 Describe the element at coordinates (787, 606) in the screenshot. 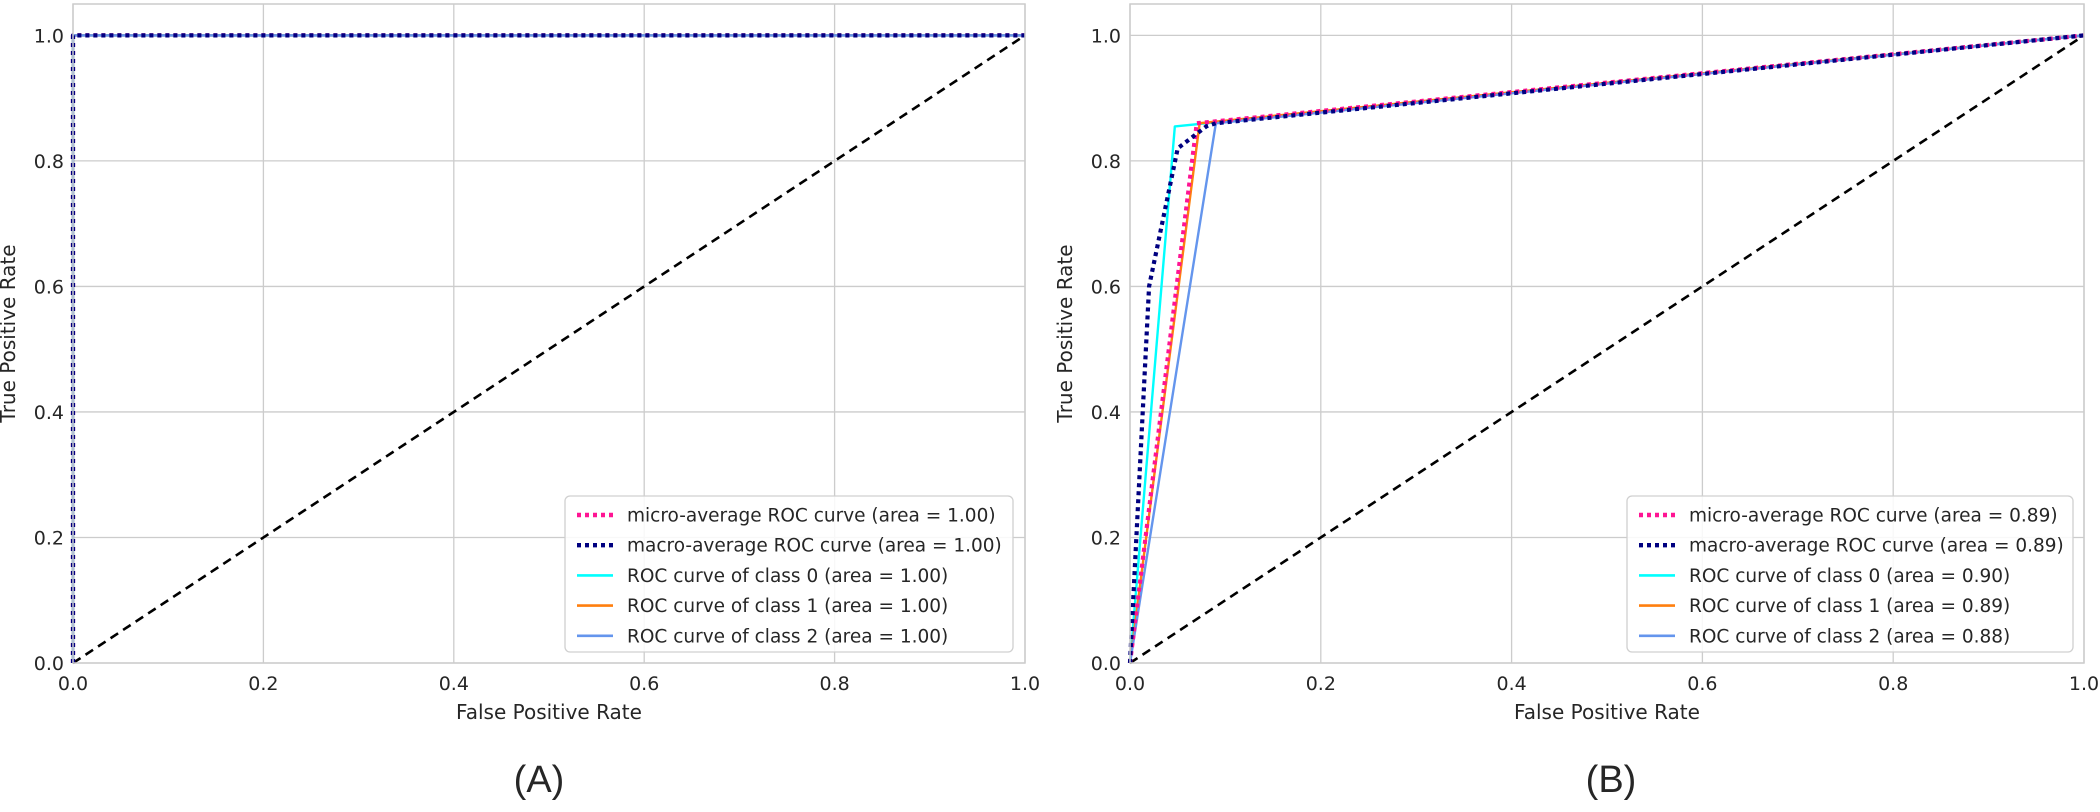

I see `legend-entry-3: ROC curve of class 1 (area = 1.00)` at that location.